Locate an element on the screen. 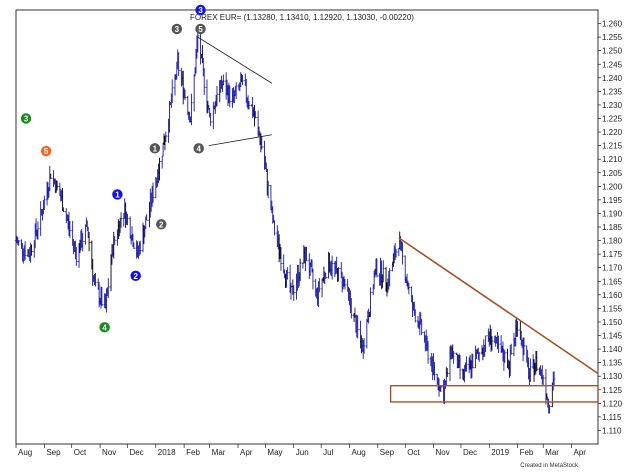 Image resolution: width=640 pixels, height=474 pixels. wave-label: 2 is located at coordinates (161, 224).